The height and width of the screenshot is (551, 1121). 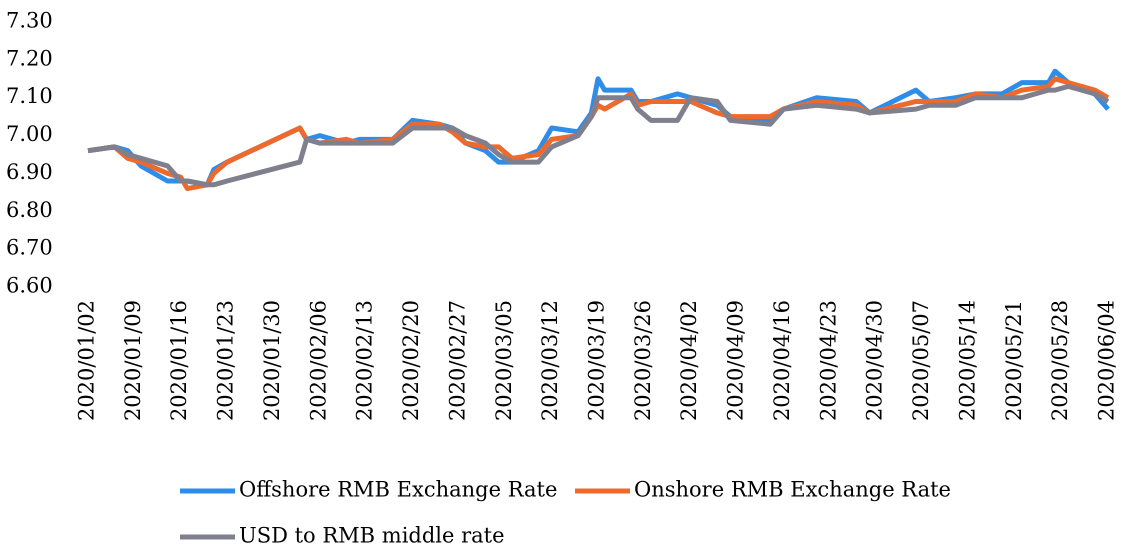 I want to click on x-tick-label: 2020/03/12, so click(x=550, y=360).